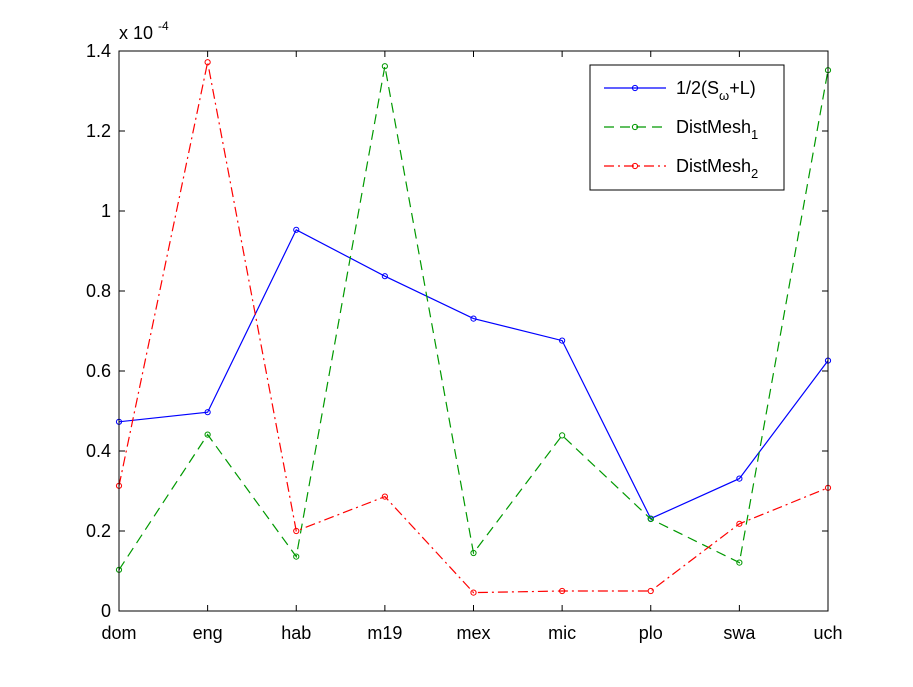 The height and width of the screenshot is (687, 913). I want to click on x-tick-label: uch, so click(827, 633).